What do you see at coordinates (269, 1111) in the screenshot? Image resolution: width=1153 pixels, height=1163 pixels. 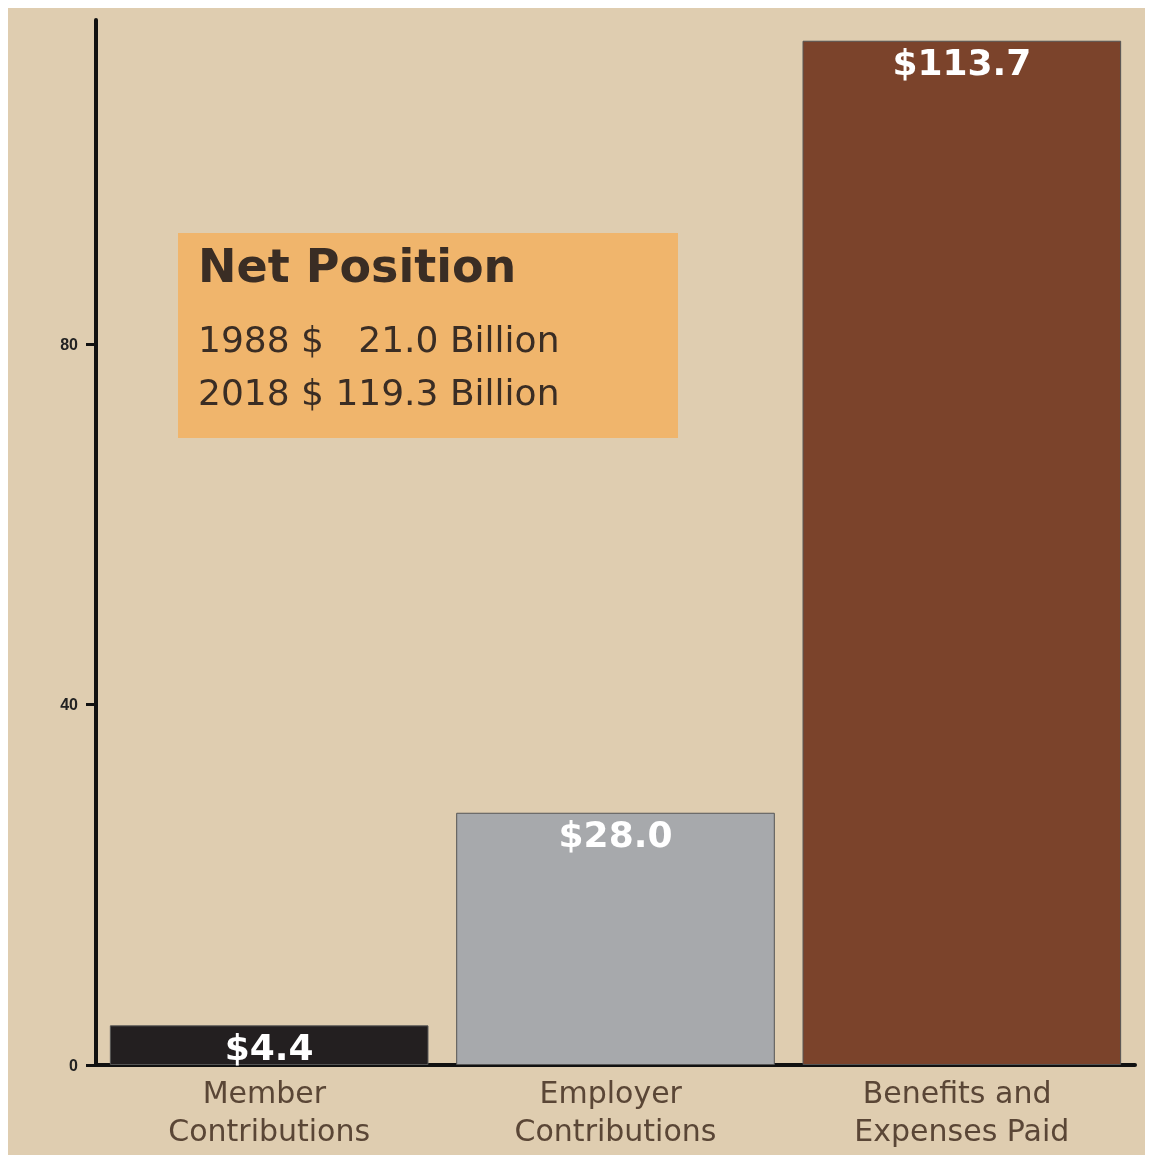 I see `x-tick-label: Member Contributions` at bounding box center [269, 1111].